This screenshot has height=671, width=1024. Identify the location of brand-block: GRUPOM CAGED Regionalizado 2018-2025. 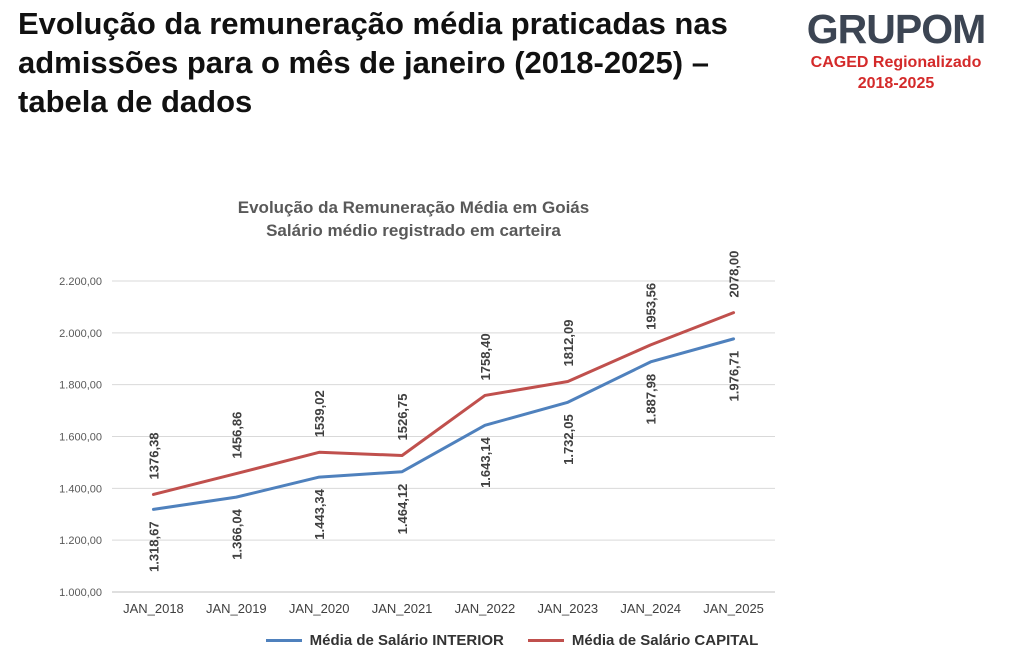
(896, 50).